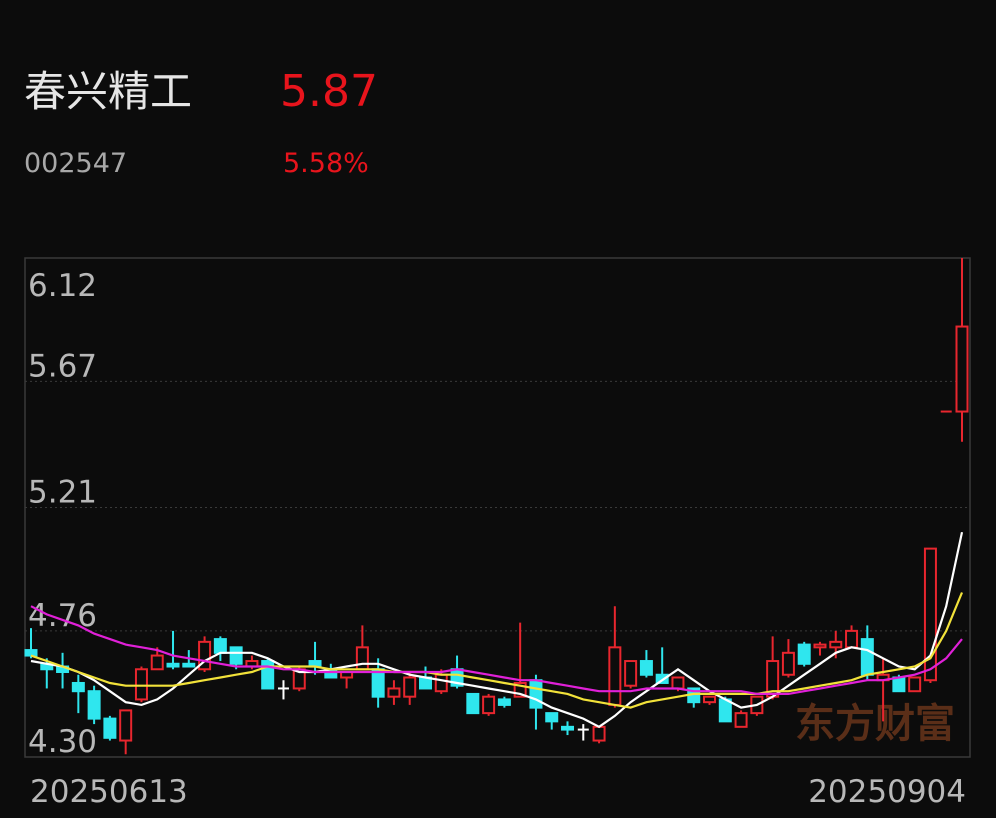 The image size is (996, 818). I want to click on x-tick-label: 20250904, so click(887, 792).